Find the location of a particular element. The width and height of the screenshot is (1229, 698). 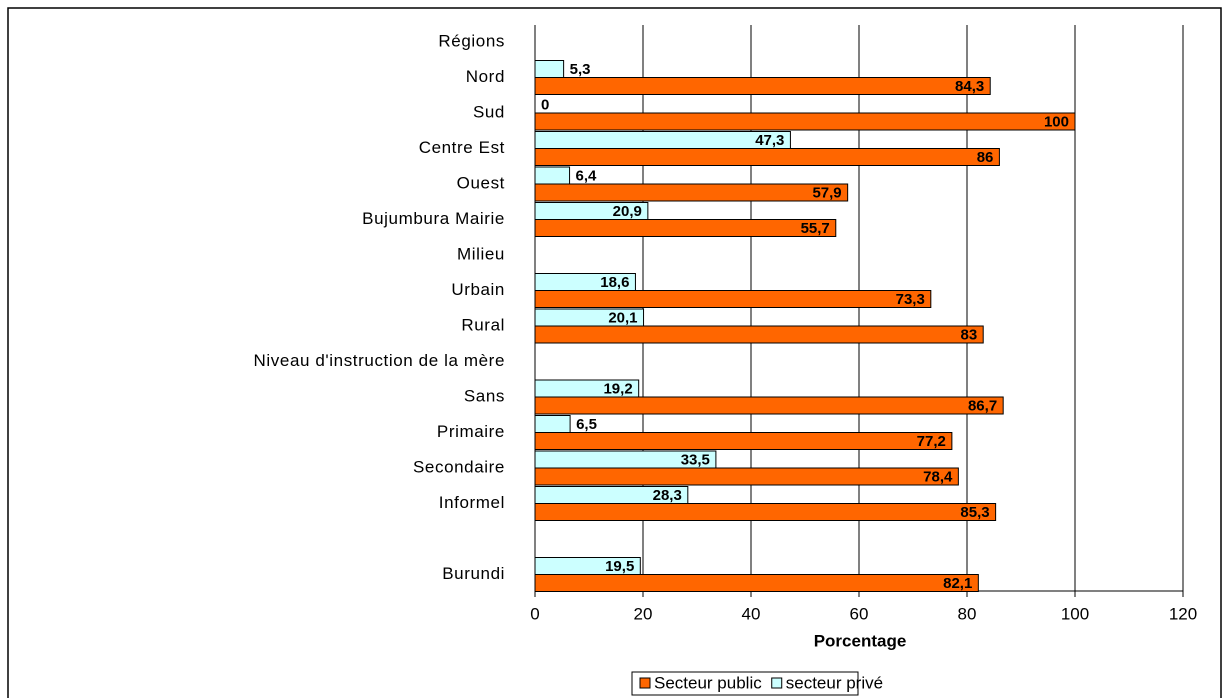

x-tick-label: 60 is located at coordinates (859, 613).